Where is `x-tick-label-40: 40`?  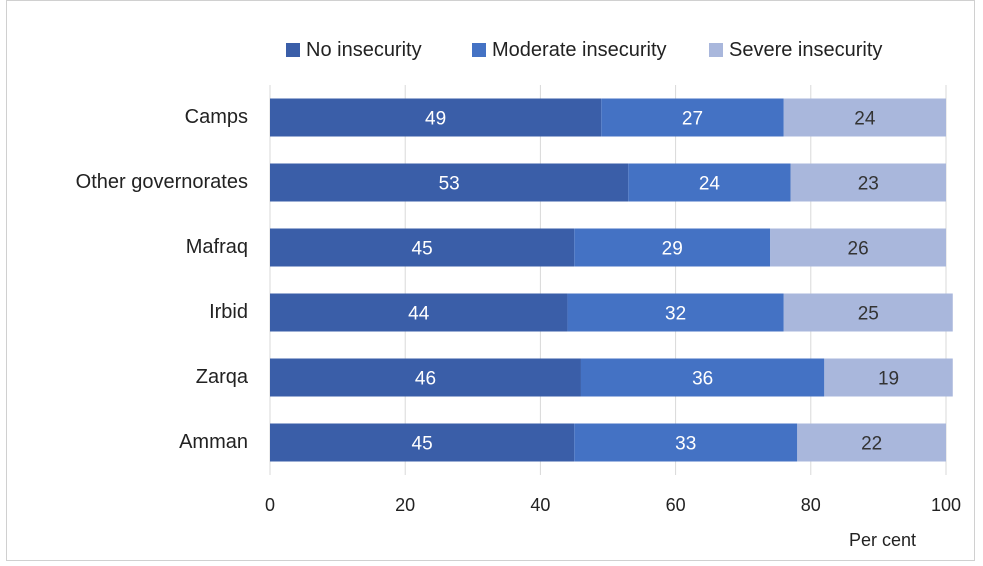 x-tick-label-40: 40 is located at coordinates (540, 505).